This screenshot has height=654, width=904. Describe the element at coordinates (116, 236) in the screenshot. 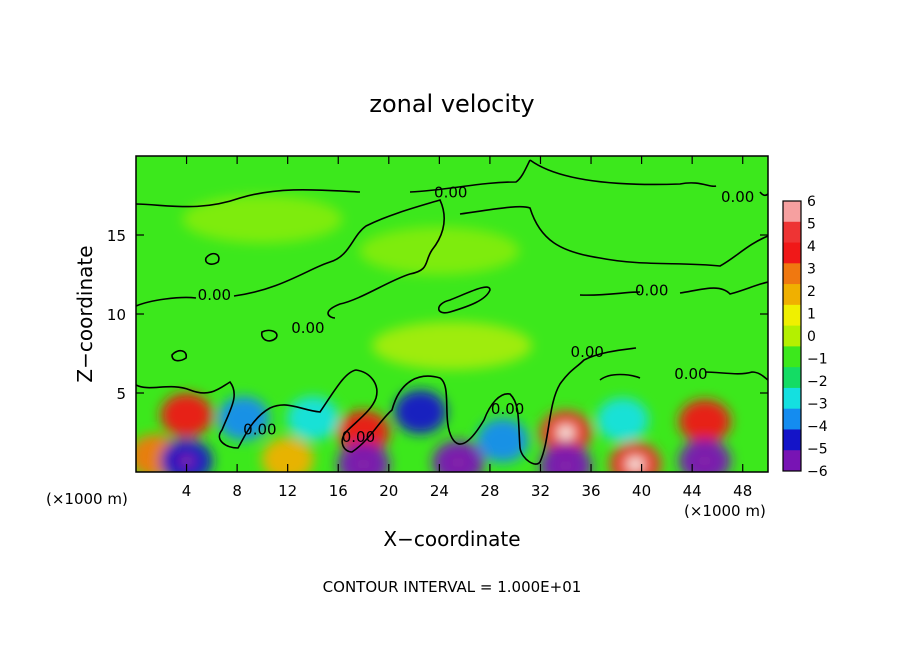

I see `y-tick-label: 15` at that location.